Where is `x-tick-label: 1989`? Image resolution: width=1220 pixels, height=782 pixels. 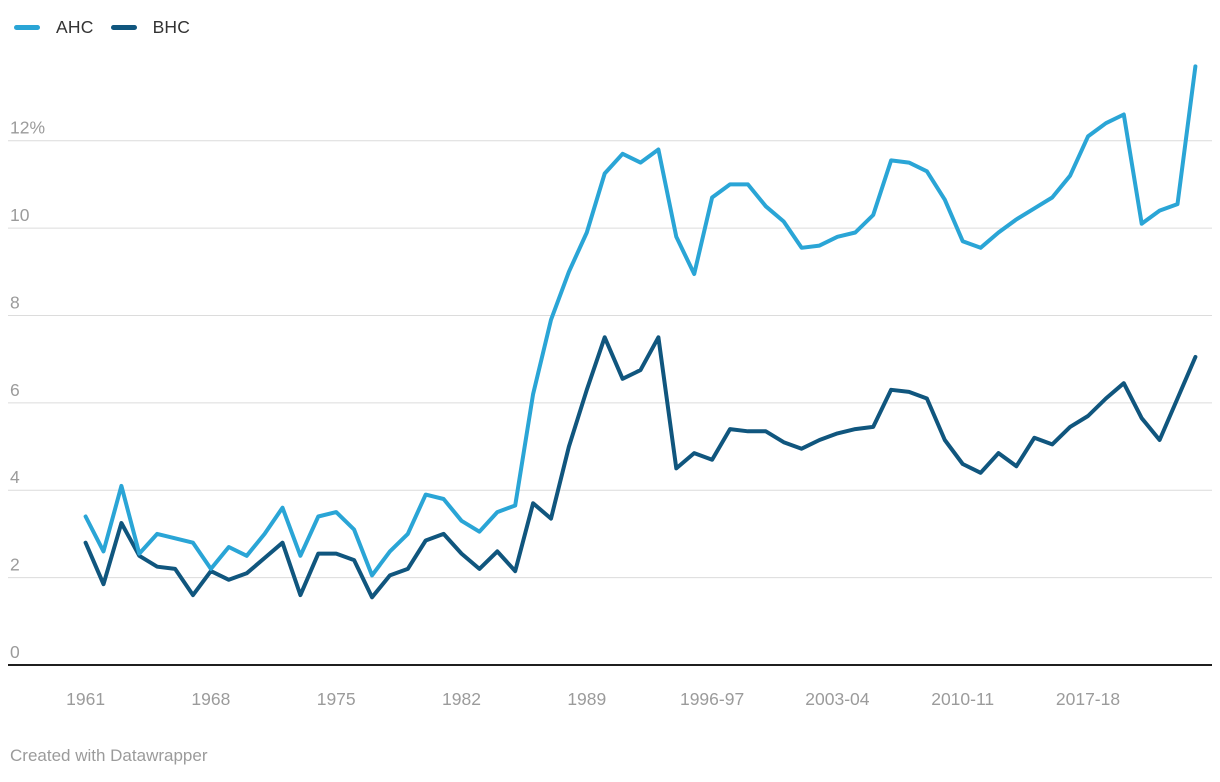 x-tick-label: 1989 is located at coordinates (586, 699).